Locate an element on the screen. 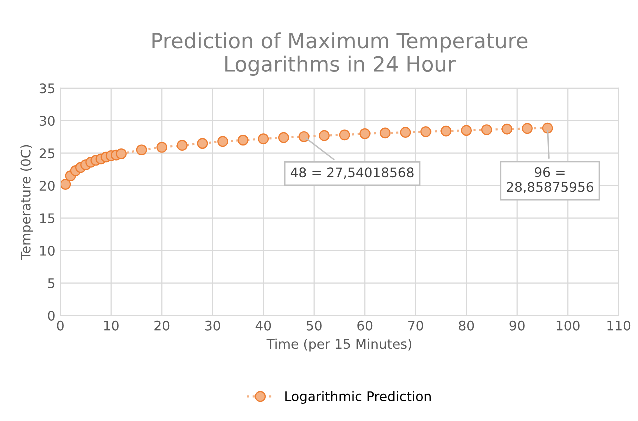 The width and height of the screenshot is (638, 421). y-tick-label: 0 is located at coordinates (51, 315).